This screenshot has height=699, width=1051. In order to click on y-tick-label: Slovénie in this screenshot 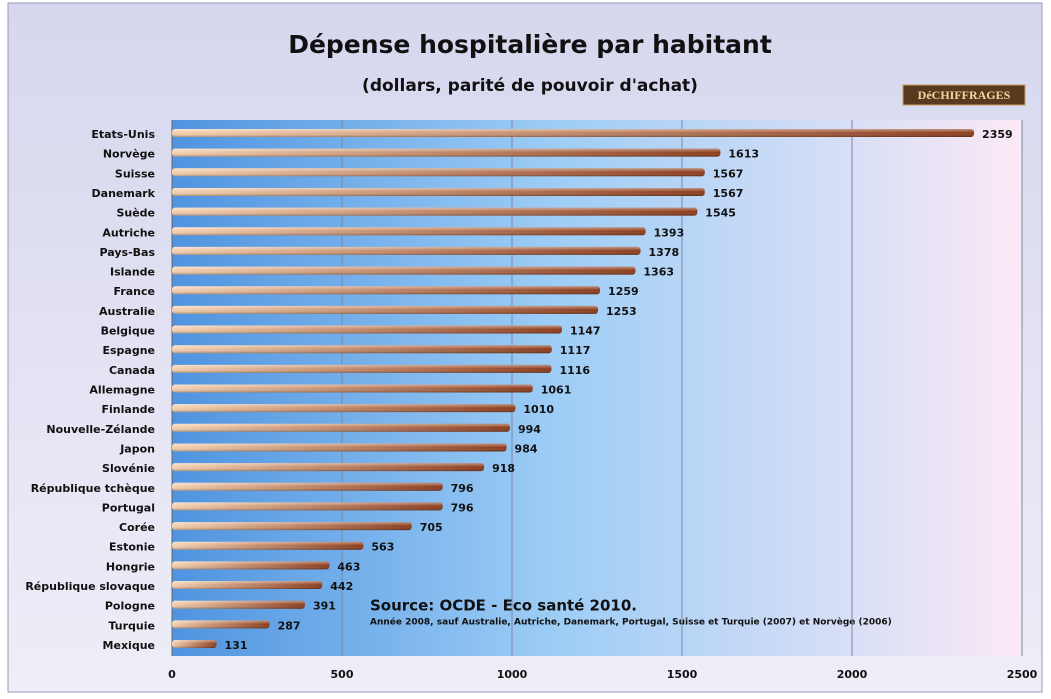, I will do `click(128, 468)`.